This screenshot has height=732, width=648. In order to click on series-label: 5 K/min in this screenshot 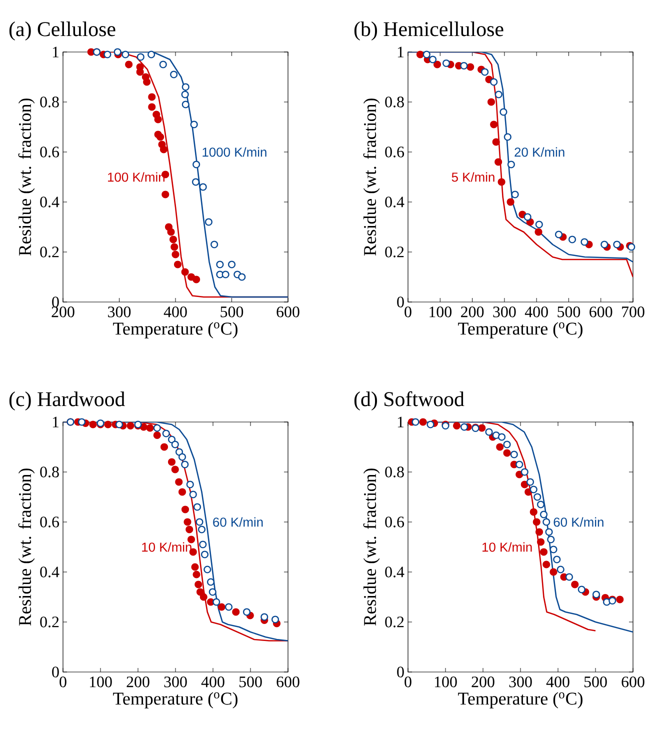, I will do `click(473, 177)`.